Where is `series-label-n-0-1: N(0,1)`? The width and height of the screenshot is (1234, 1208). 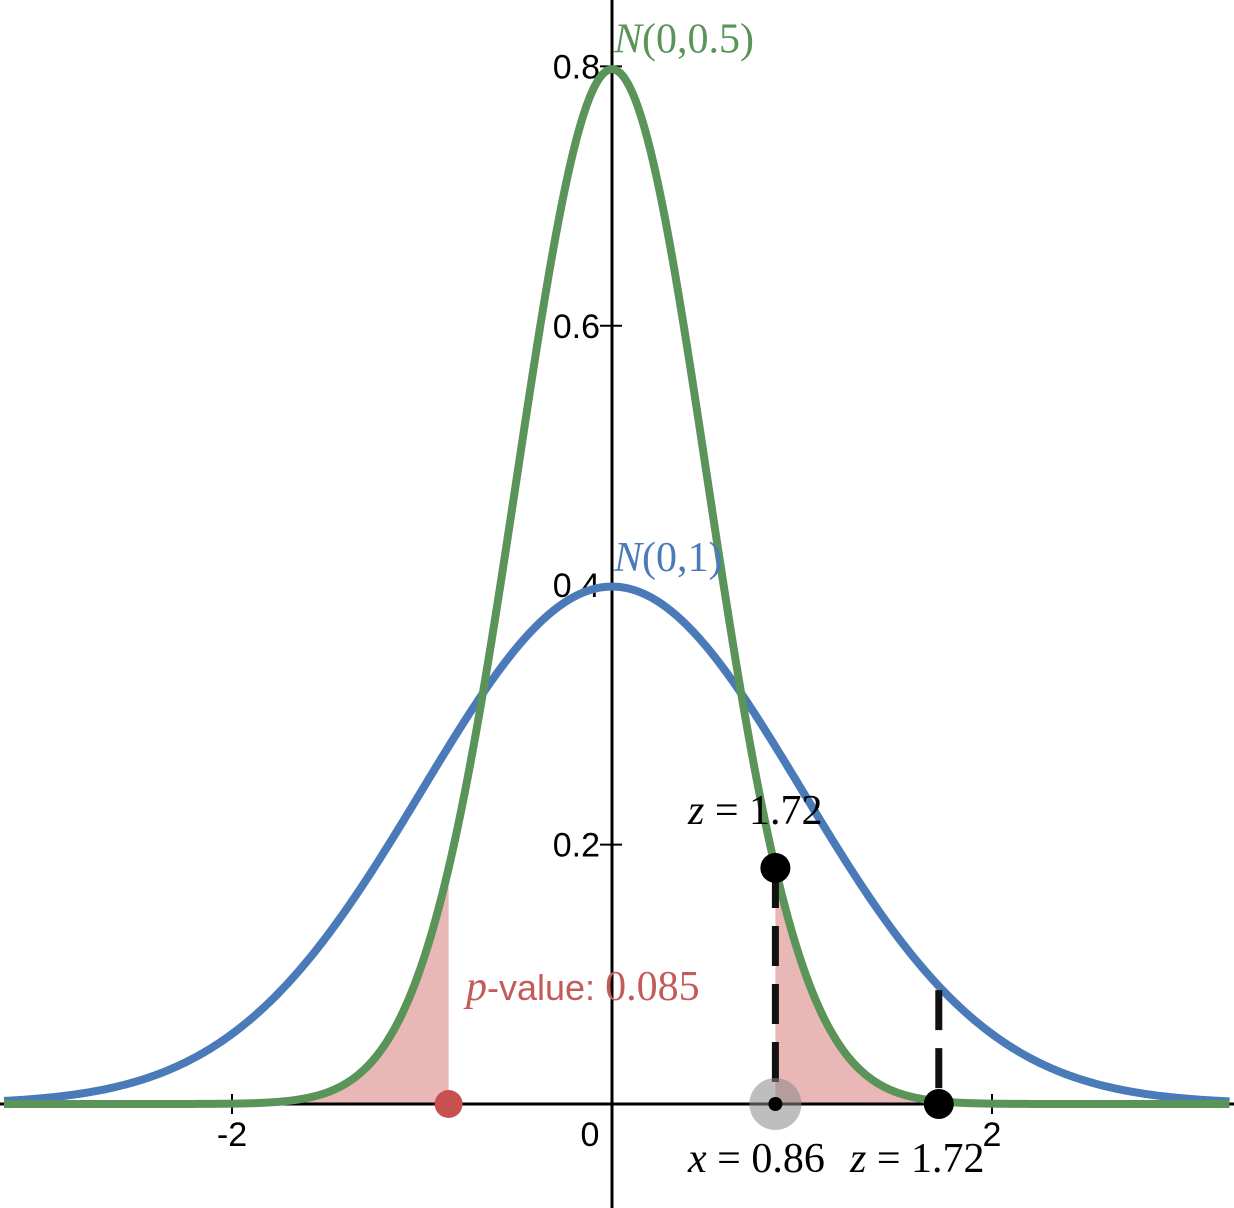 series-label-n-0-1: N(0,1) is located at coordinates (668, 558).